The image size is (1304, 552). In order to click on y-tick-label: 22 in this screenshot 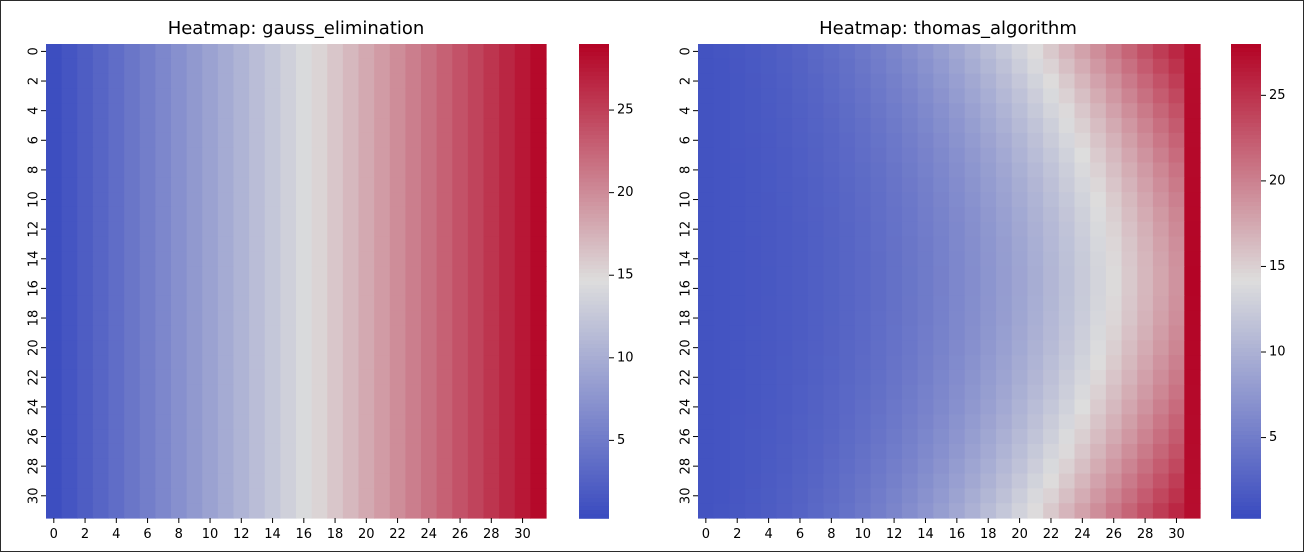, I will do `click(34, 377)`.